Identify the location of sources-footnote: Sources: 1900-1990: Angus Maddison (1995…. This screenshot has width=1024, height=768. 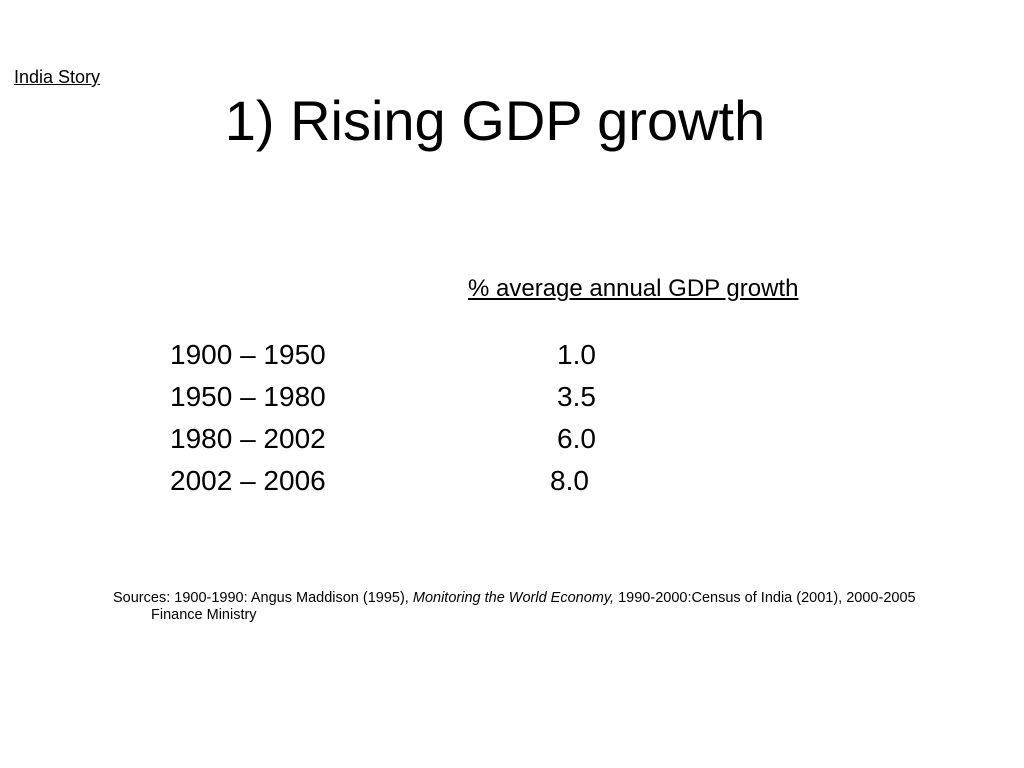
(537, 607).